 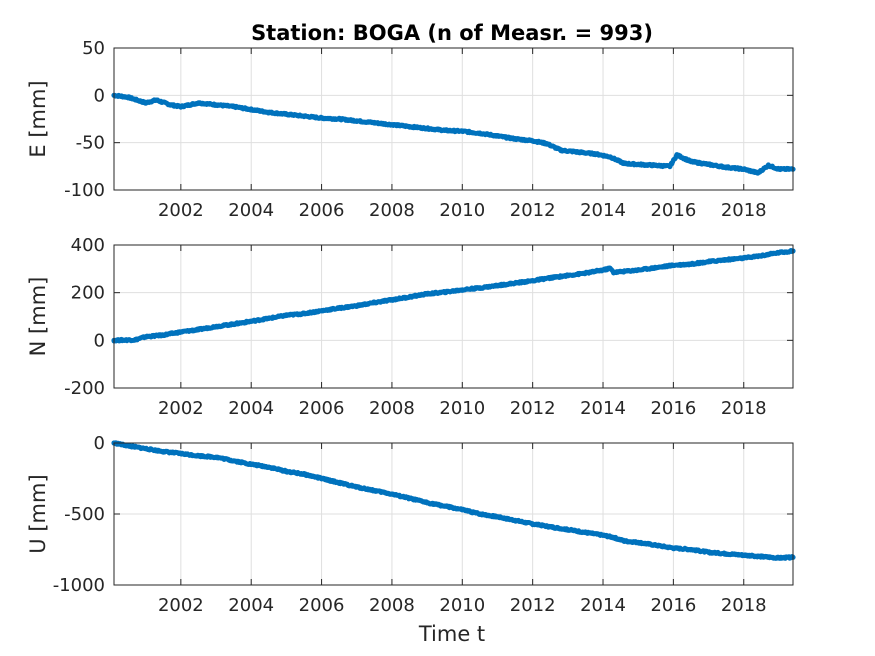 What do you see at coordinates (84, 388) in the screenshot?
I see `y-tick-label: -200` at bounding box center [84, 388].